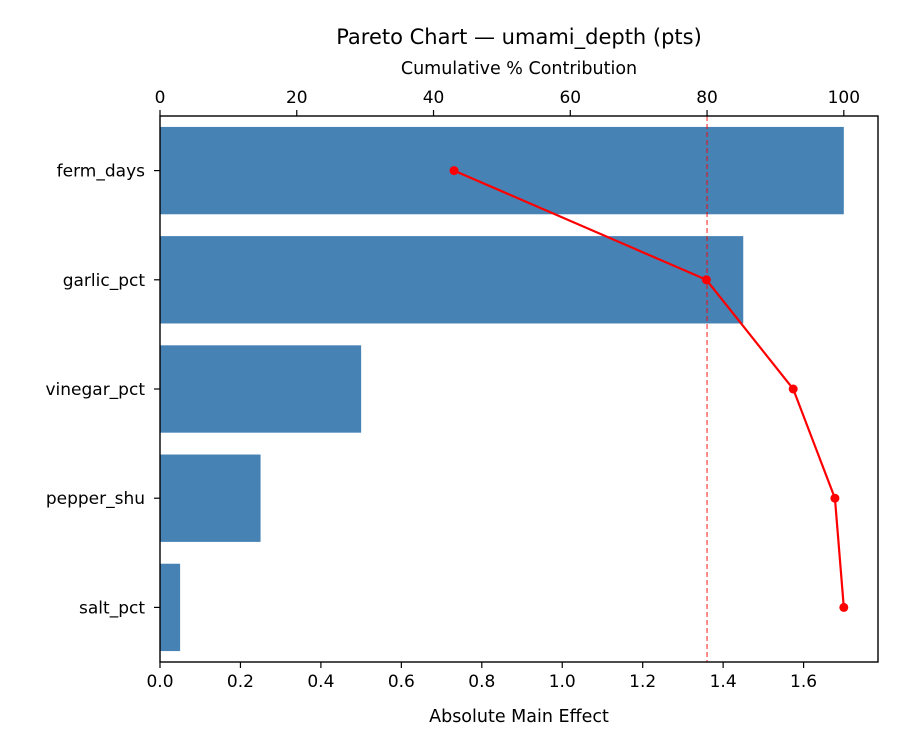 The width and height of the screenshot is (900, 750). I want to click on x-axis-title: Absolute Main Effect, so click(519, 717).